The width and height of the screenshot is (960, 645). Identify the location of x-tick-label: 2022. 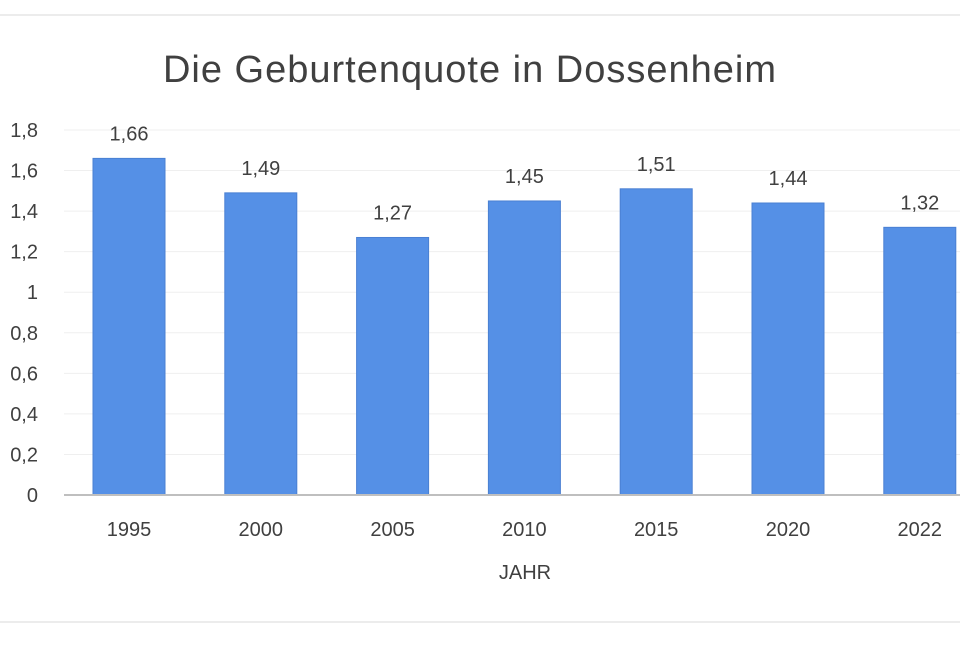
(920, 530).